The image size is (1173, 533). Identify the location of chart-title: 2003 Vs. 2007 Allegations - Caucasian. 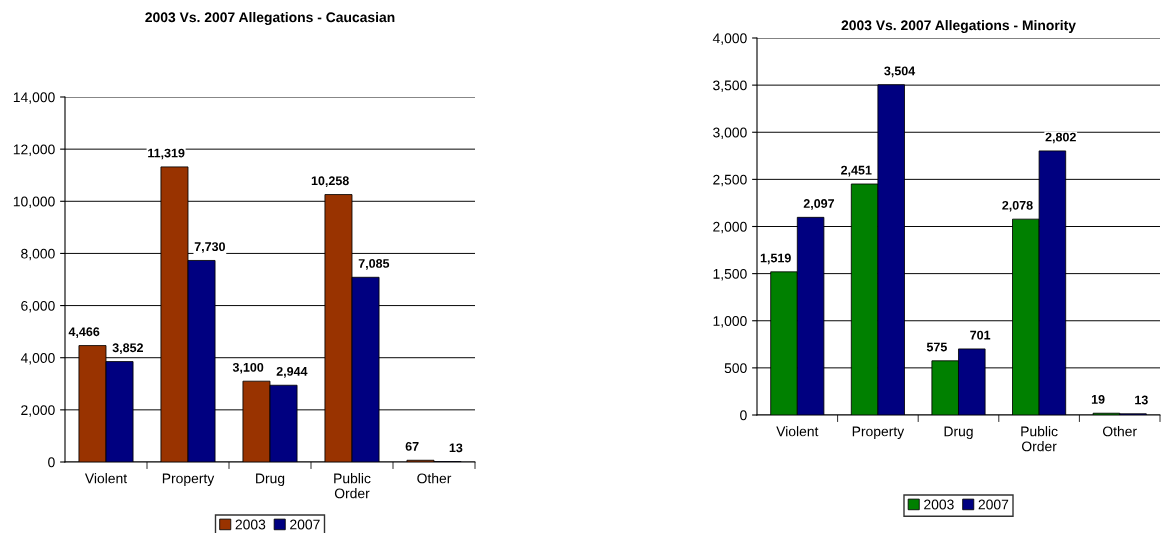
(270, 19).